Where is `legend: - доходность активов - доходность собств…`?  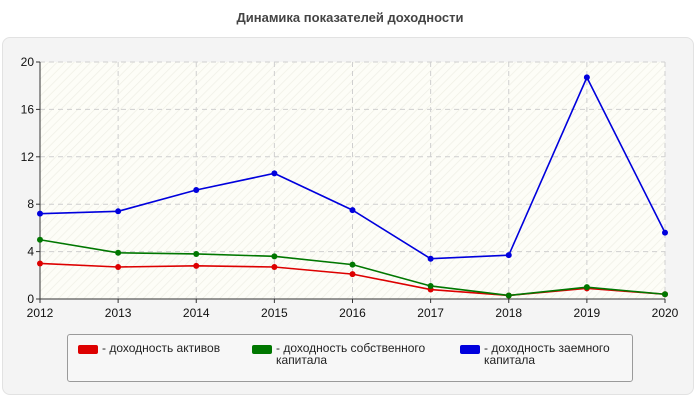
legend: - доходность активов - доходность собств… is located at coordinates (350, 358).